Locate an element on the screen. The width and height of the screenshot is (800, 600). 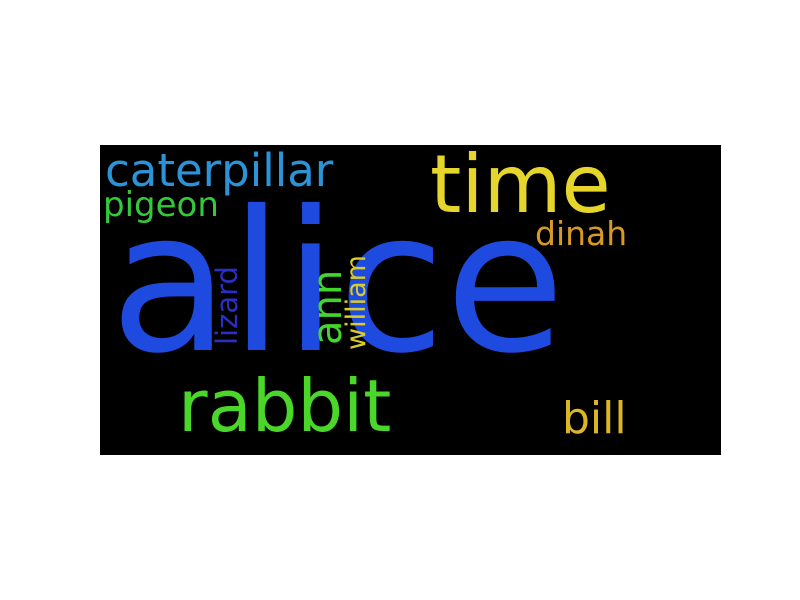
word-pigeon: pigeon is located at coordinates (161, 205).